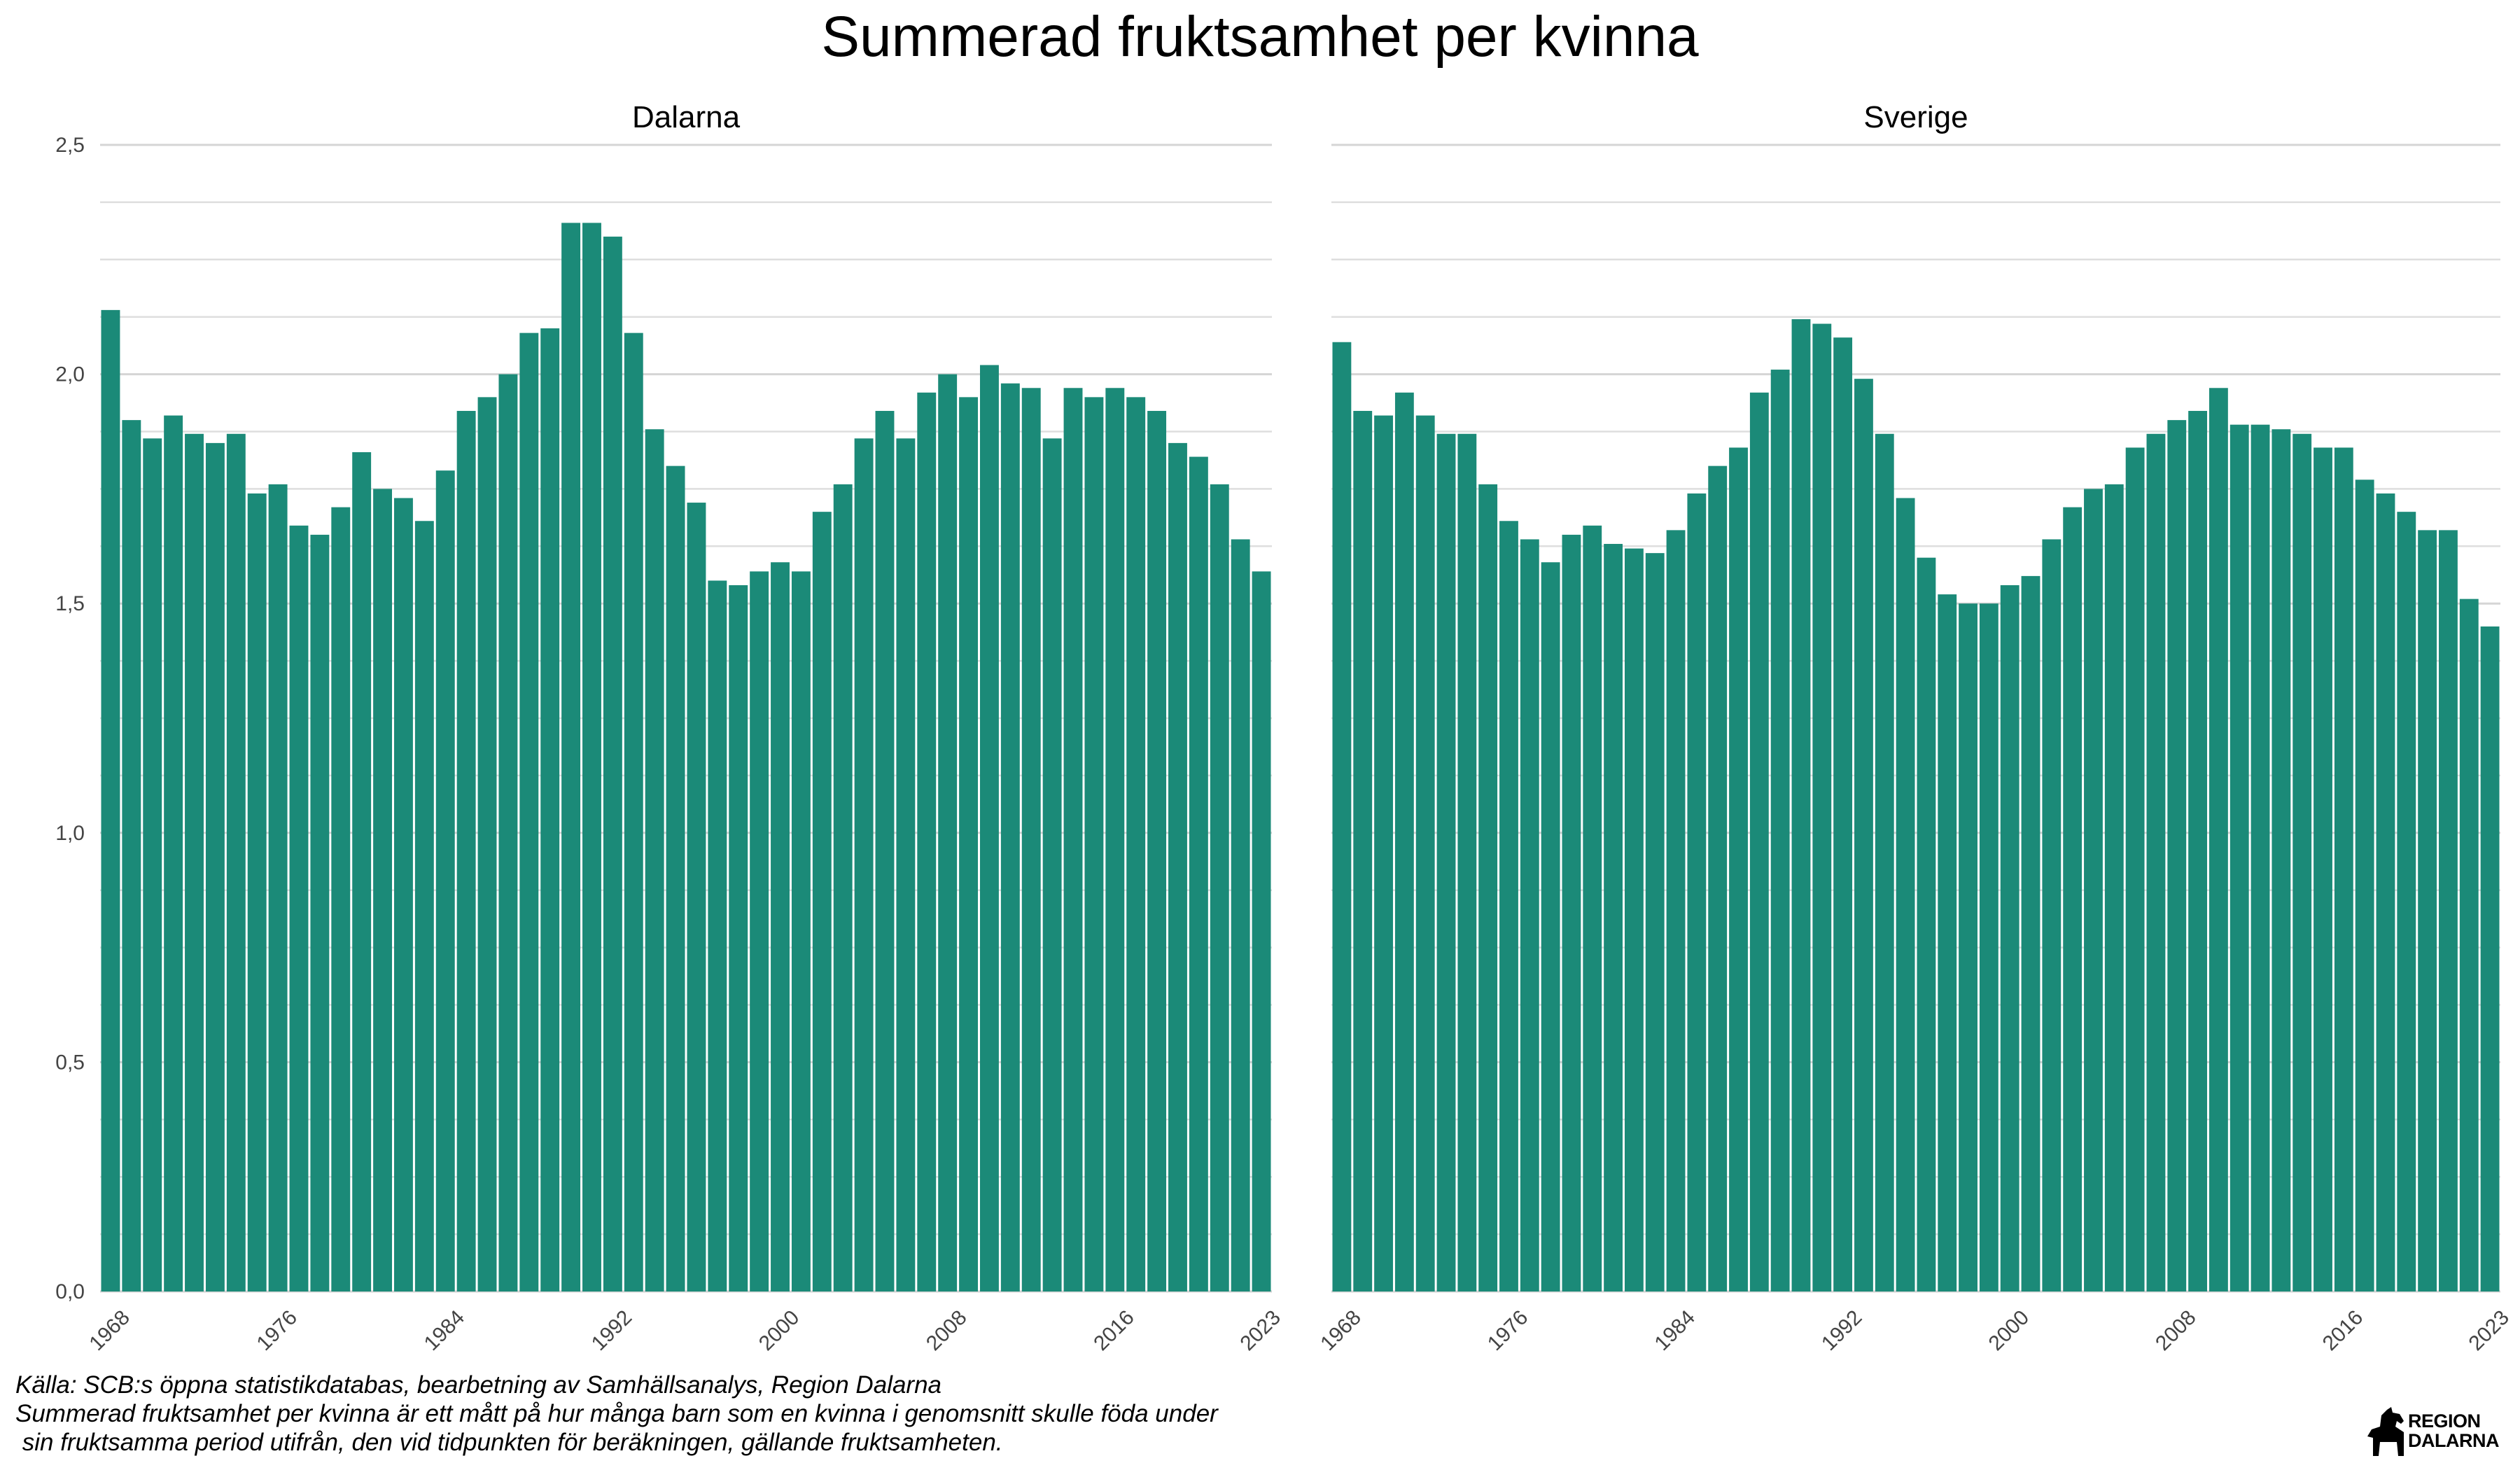 Image resolution: width=2520 pixels, height=1470 pixels. What do you see at coordinates (1157, 851) in the screenshot?
I see `bar-dalarna-2018` at bounding box center [1157, 851].